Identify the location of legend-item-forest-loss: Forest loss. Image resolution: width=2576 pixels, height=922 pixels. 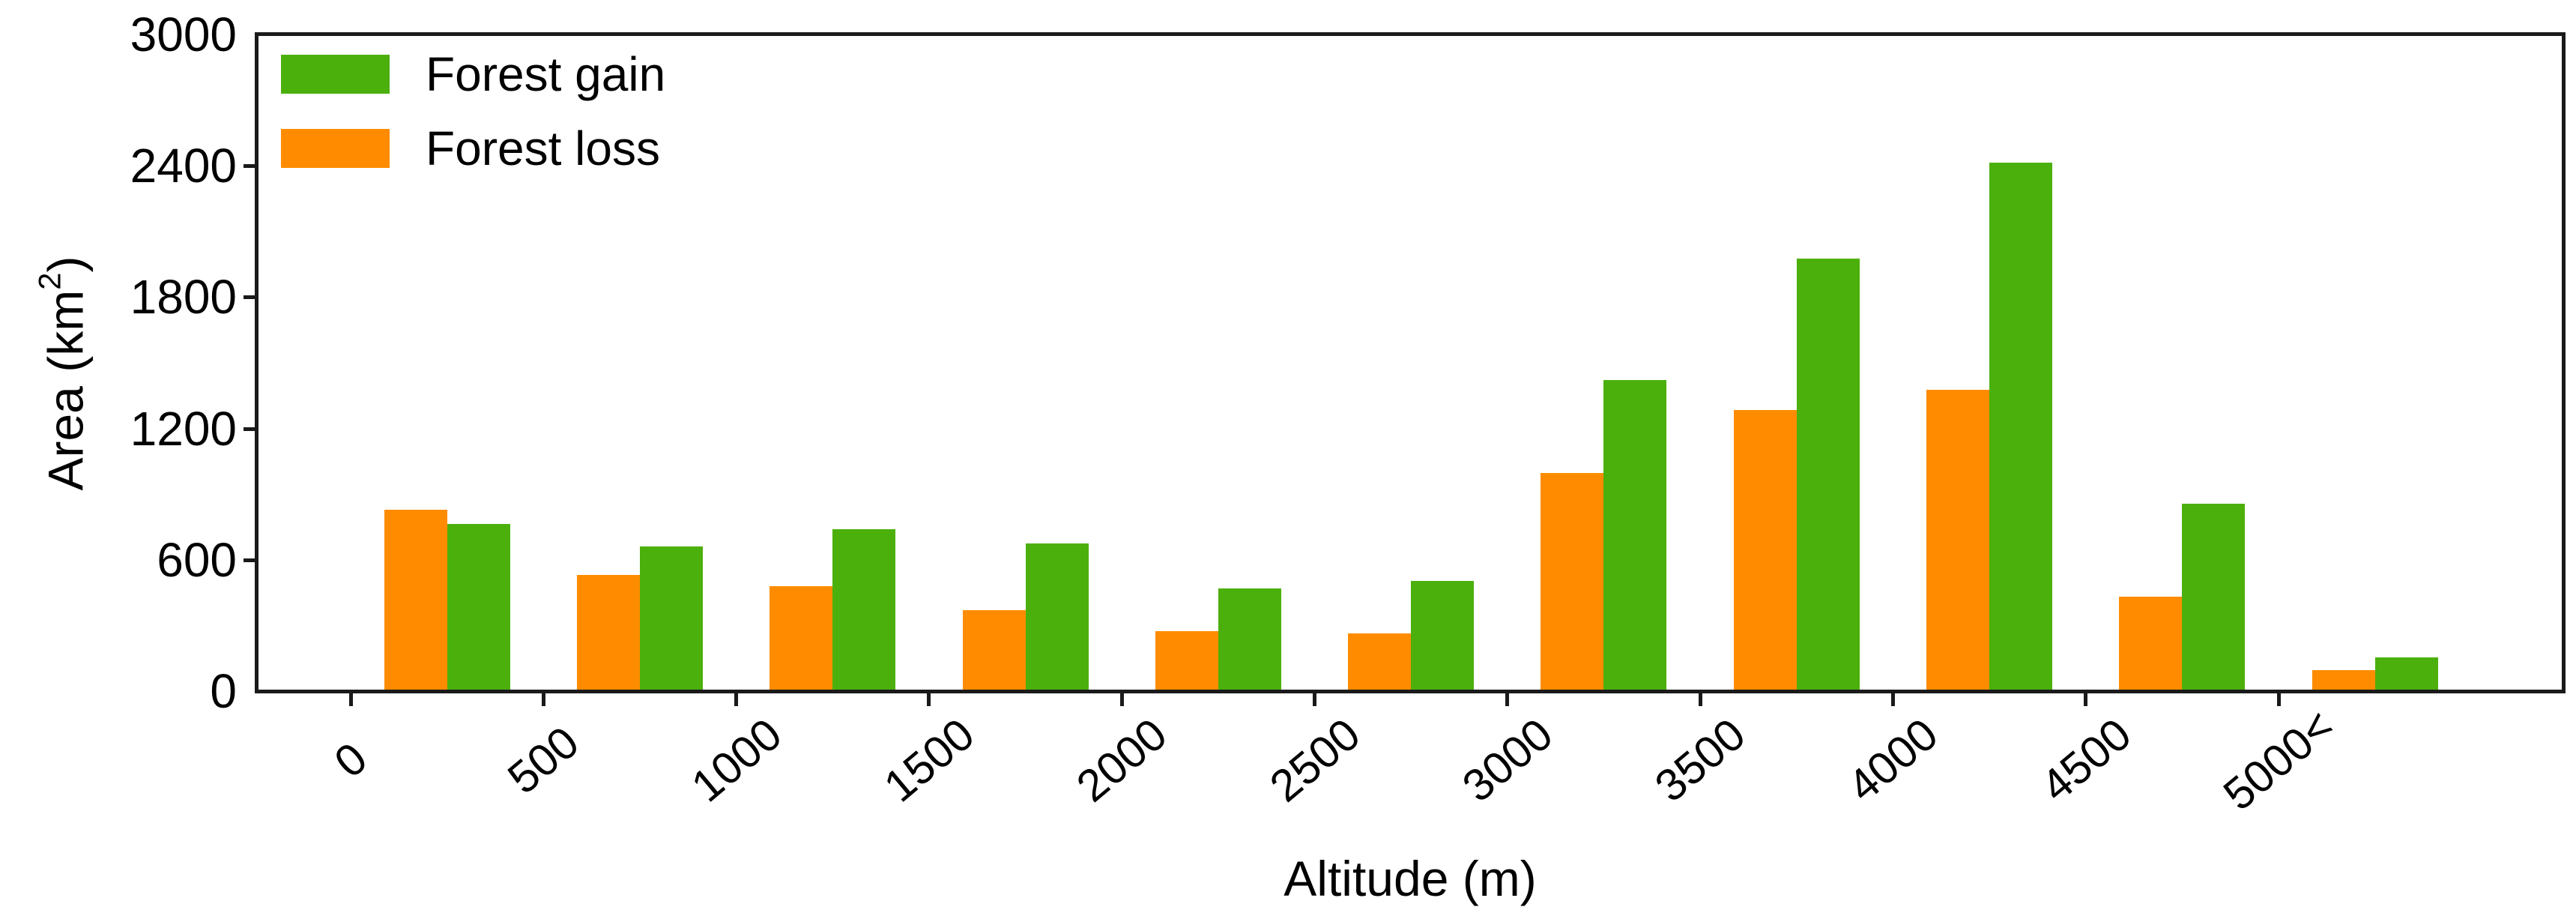
(473, 148).